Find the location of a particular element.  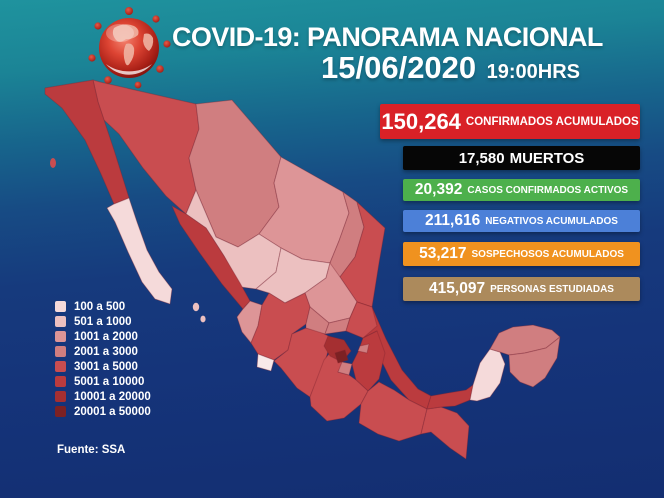

legend-row: 100 a 500 is located at coordinates (103, 306).